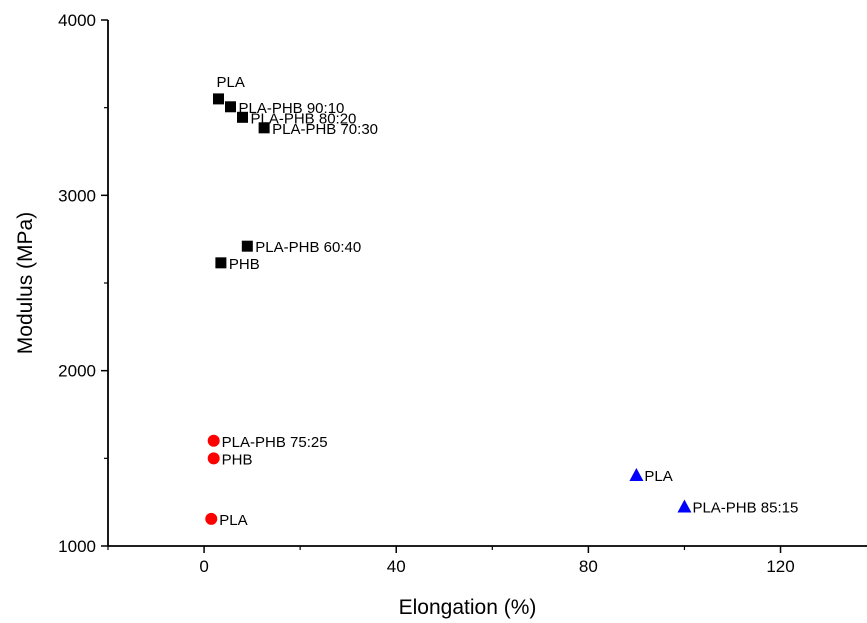 Image resolution: width=867 pixels, height=623 pixels. Describe the element at coordinates (77, 546) in the screenshot. I see `y-tick-label: 1000` at that location.